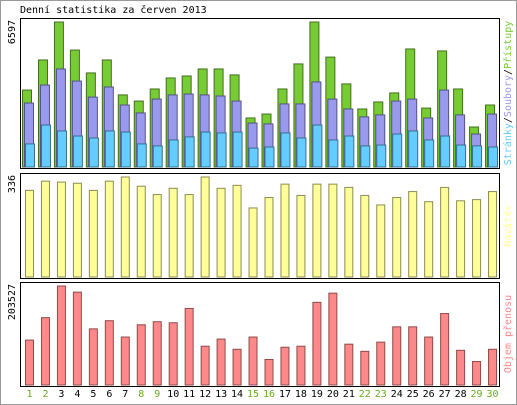  I want to click on x-tick-label: 24, so click(397, 394).